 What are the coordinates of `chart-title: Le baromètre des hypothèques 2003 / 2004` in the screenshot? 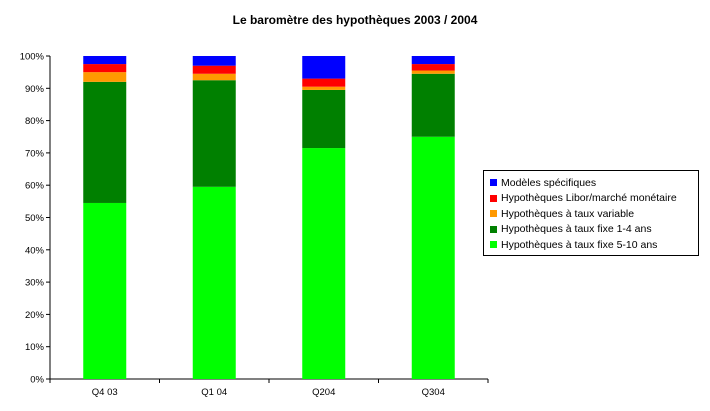 It's located at (355, 20).